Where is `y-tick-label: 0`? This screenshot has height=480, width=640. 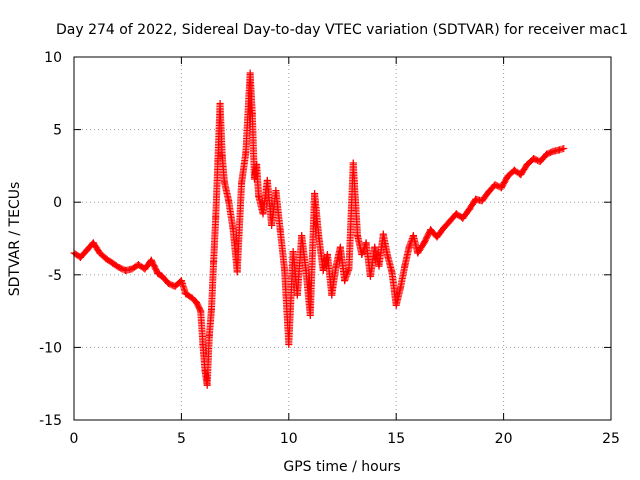 y-tick-label: 0 is located at coordinates (57, 203).